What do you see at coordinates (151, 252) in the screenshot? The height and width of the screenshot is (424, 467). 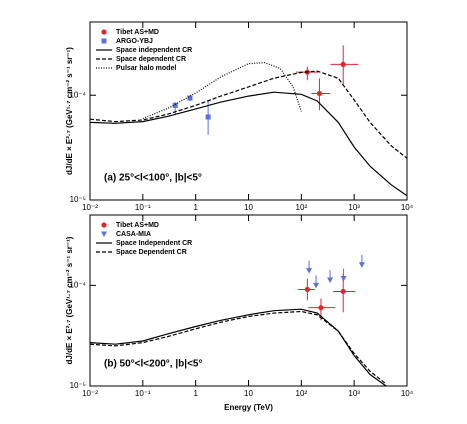 I see `legend-label: Space Dependent CR` at bounding box center [151, 252].